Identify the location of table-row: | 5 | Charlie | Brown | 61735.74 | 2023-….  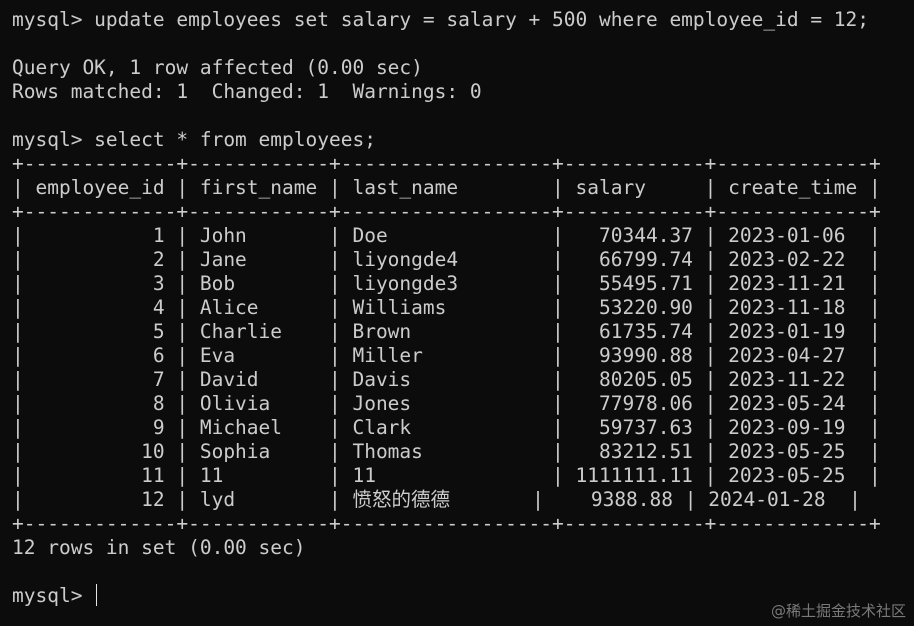
(446, 331).